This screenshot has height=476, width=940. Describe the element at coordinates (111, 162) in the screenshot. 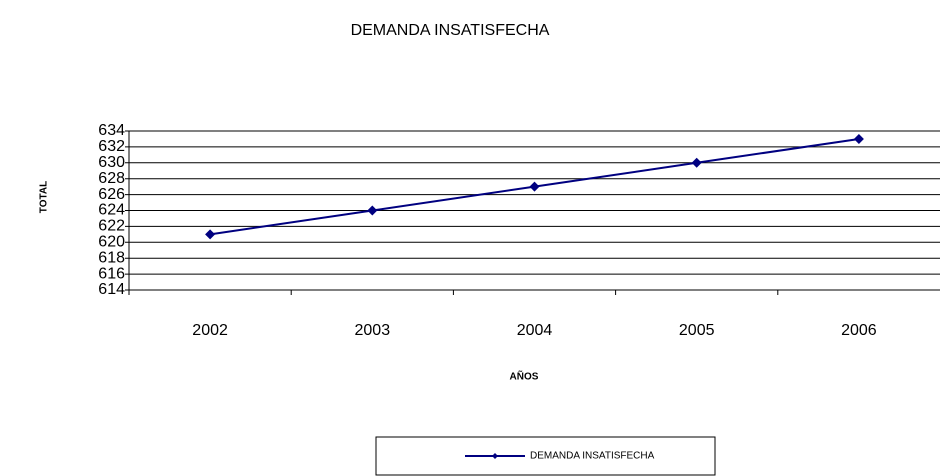

I see `y-tick-label: 630` at that location.